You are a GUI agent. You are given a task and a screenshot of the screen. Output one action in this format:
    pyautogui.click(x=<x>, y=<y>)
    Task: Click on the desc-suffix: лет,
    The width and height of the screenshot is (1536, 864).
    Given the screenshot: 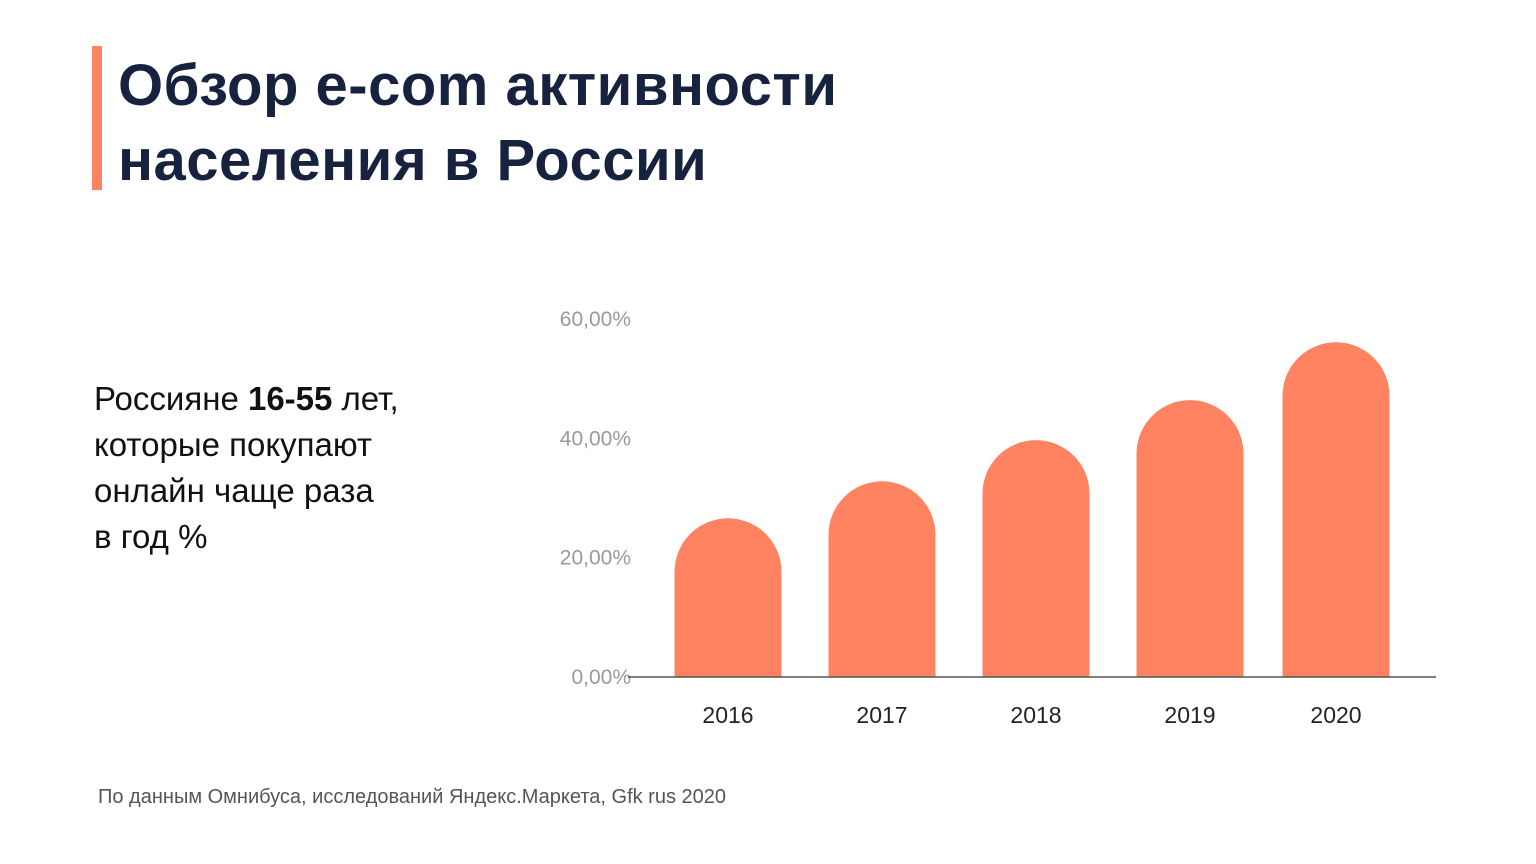 What is the action you would take?
    pyautogui.click(x=365, y=398)
    